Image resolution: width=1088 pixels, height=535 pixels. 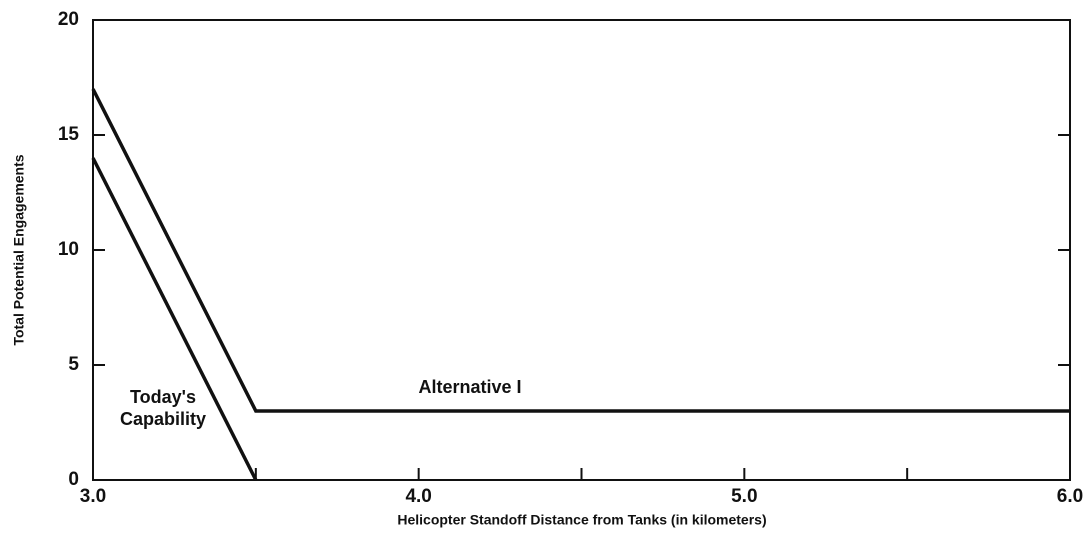 I want to click on x-tick-label: 3.0, so click(x=93, y=496).